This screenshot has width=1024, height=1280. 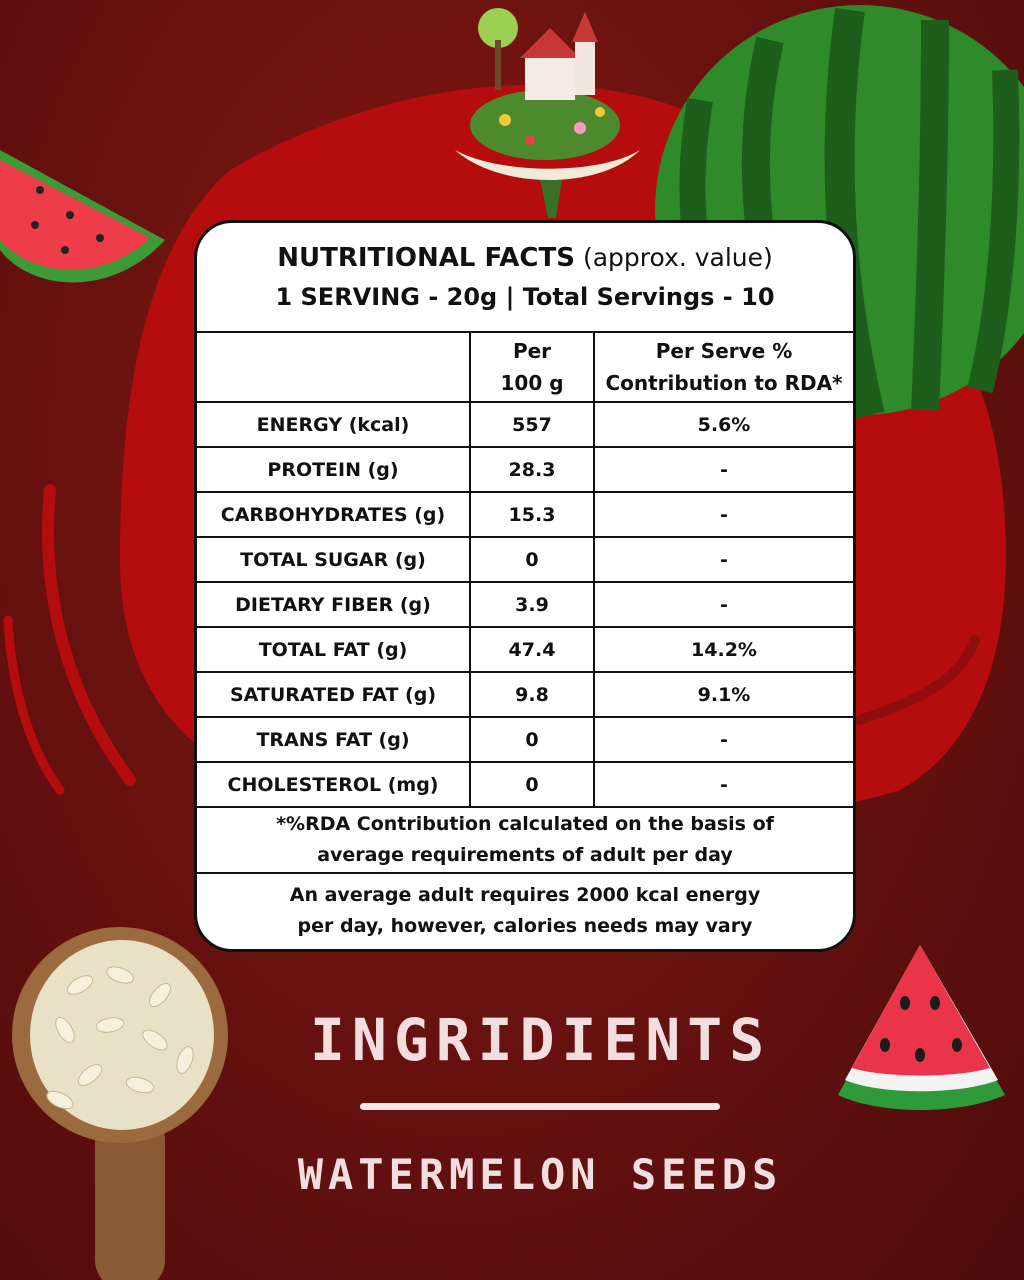 I want to click on nutrient-name: TRANS FAT (g), so click(x=334, y=739).